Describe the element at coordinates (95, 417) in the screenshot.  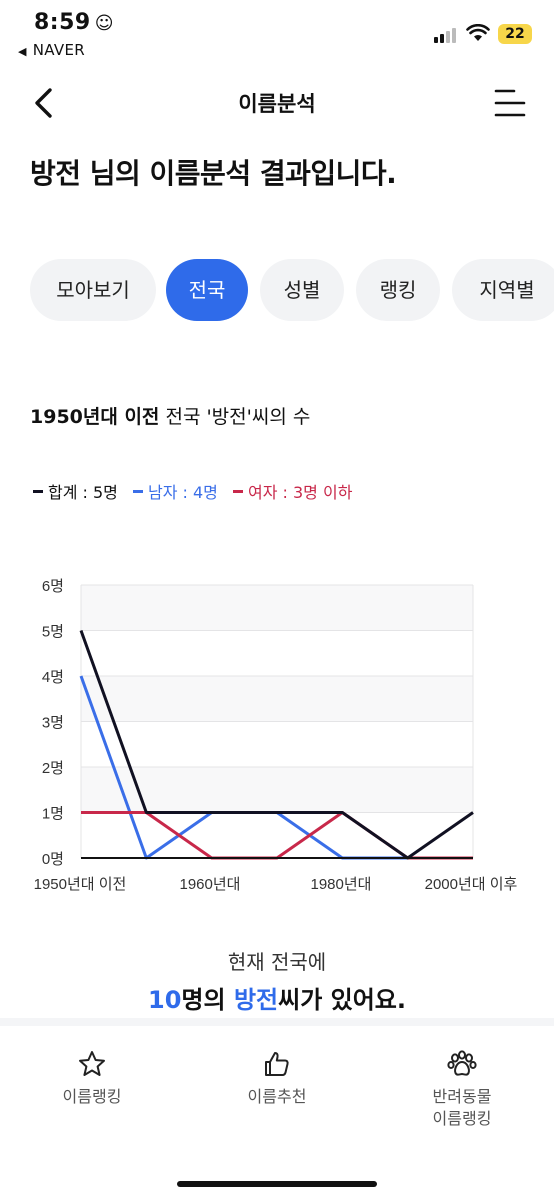
I see `chart-period: 1950년대 이전` at that location.